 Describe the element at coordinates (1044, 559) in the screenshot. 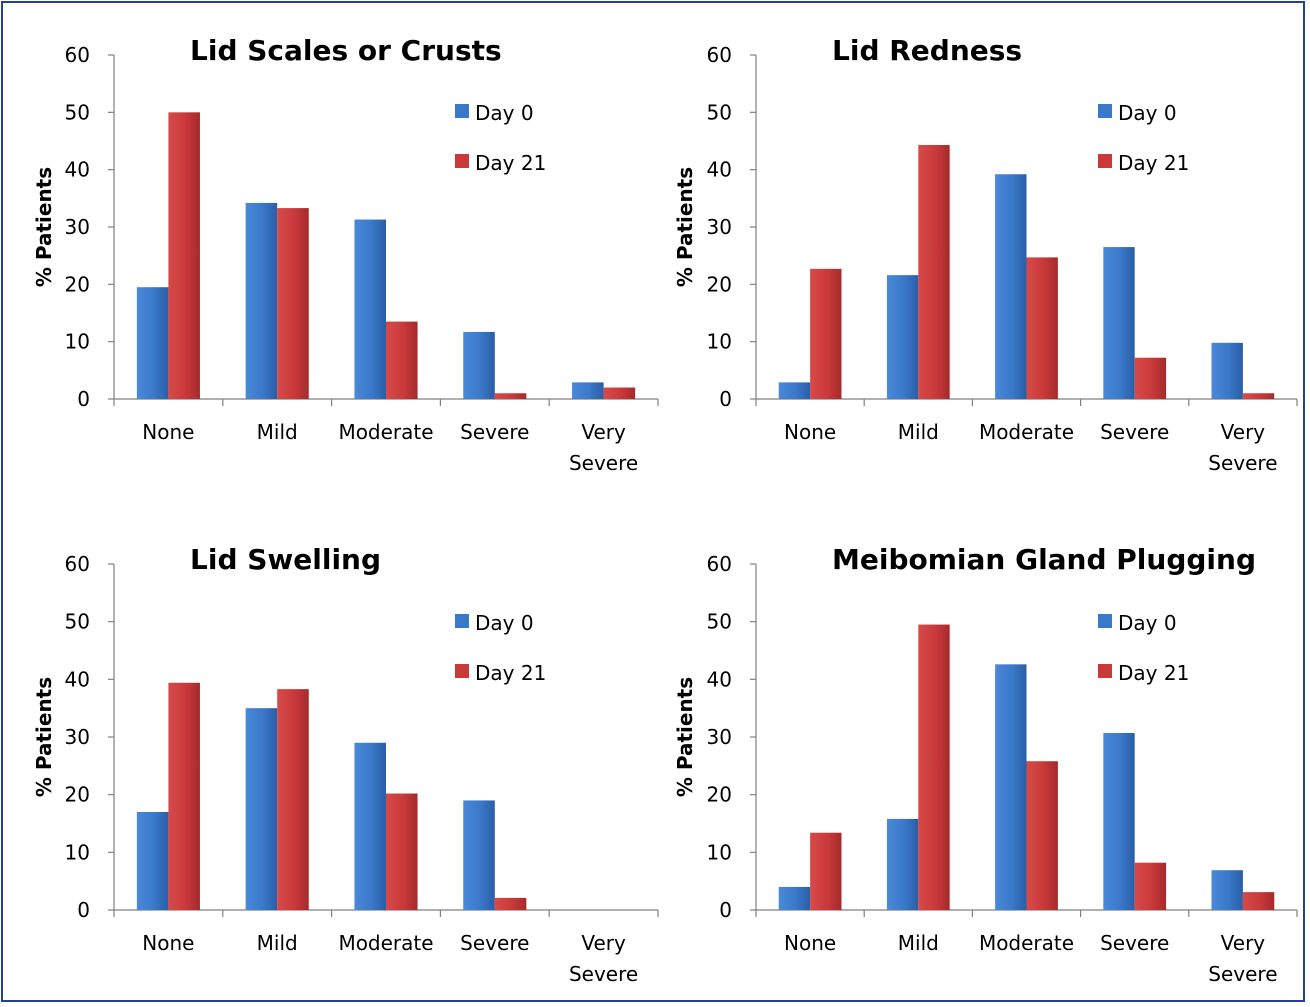

I see `chart-title: Meibomian Gland Plugging` at that location.